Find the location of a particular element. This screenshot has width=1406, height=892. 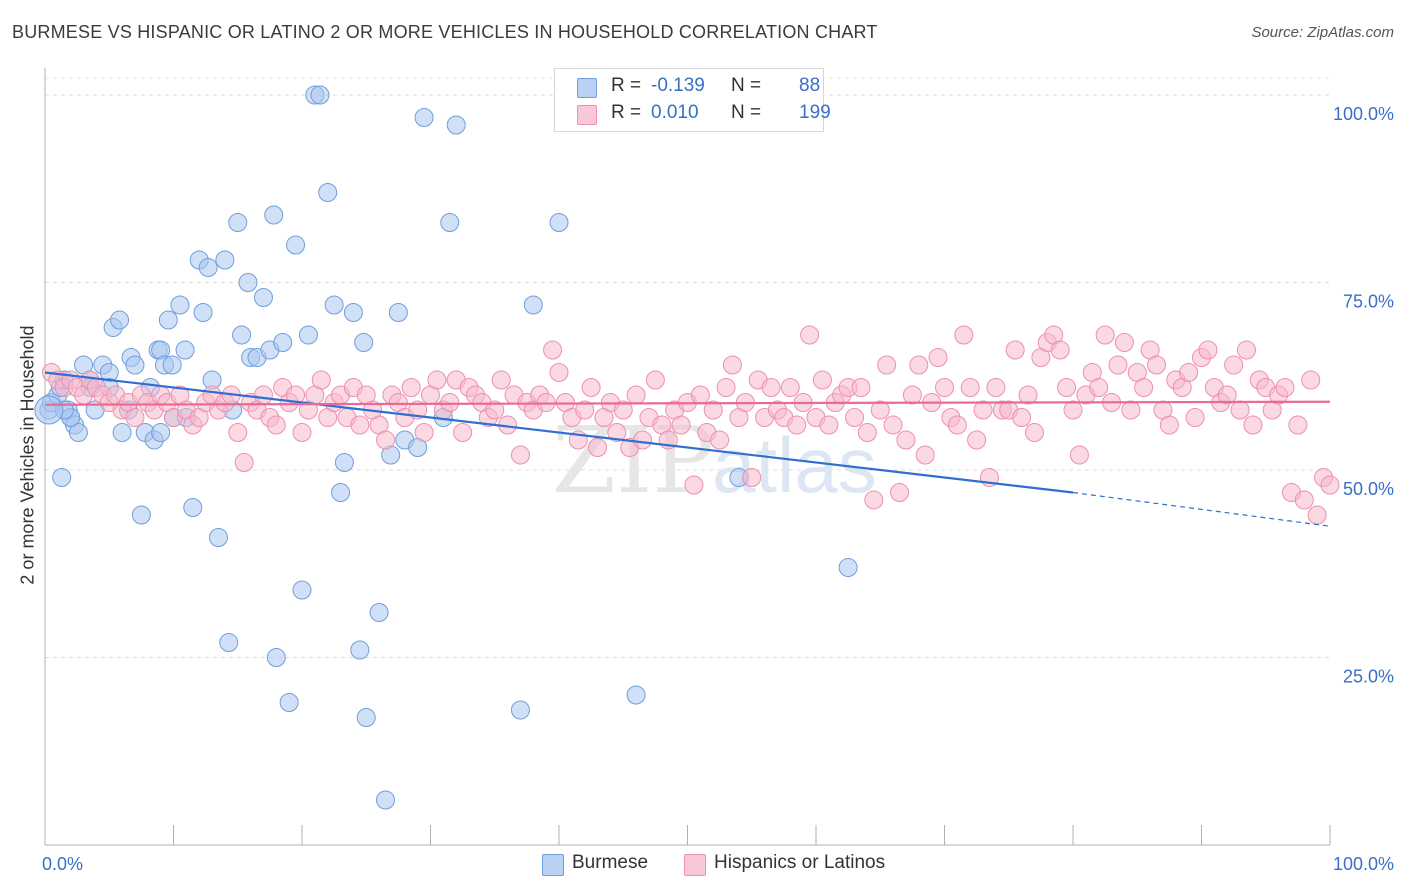

legend-n-value: 88 is located at coordinates (810, 85).